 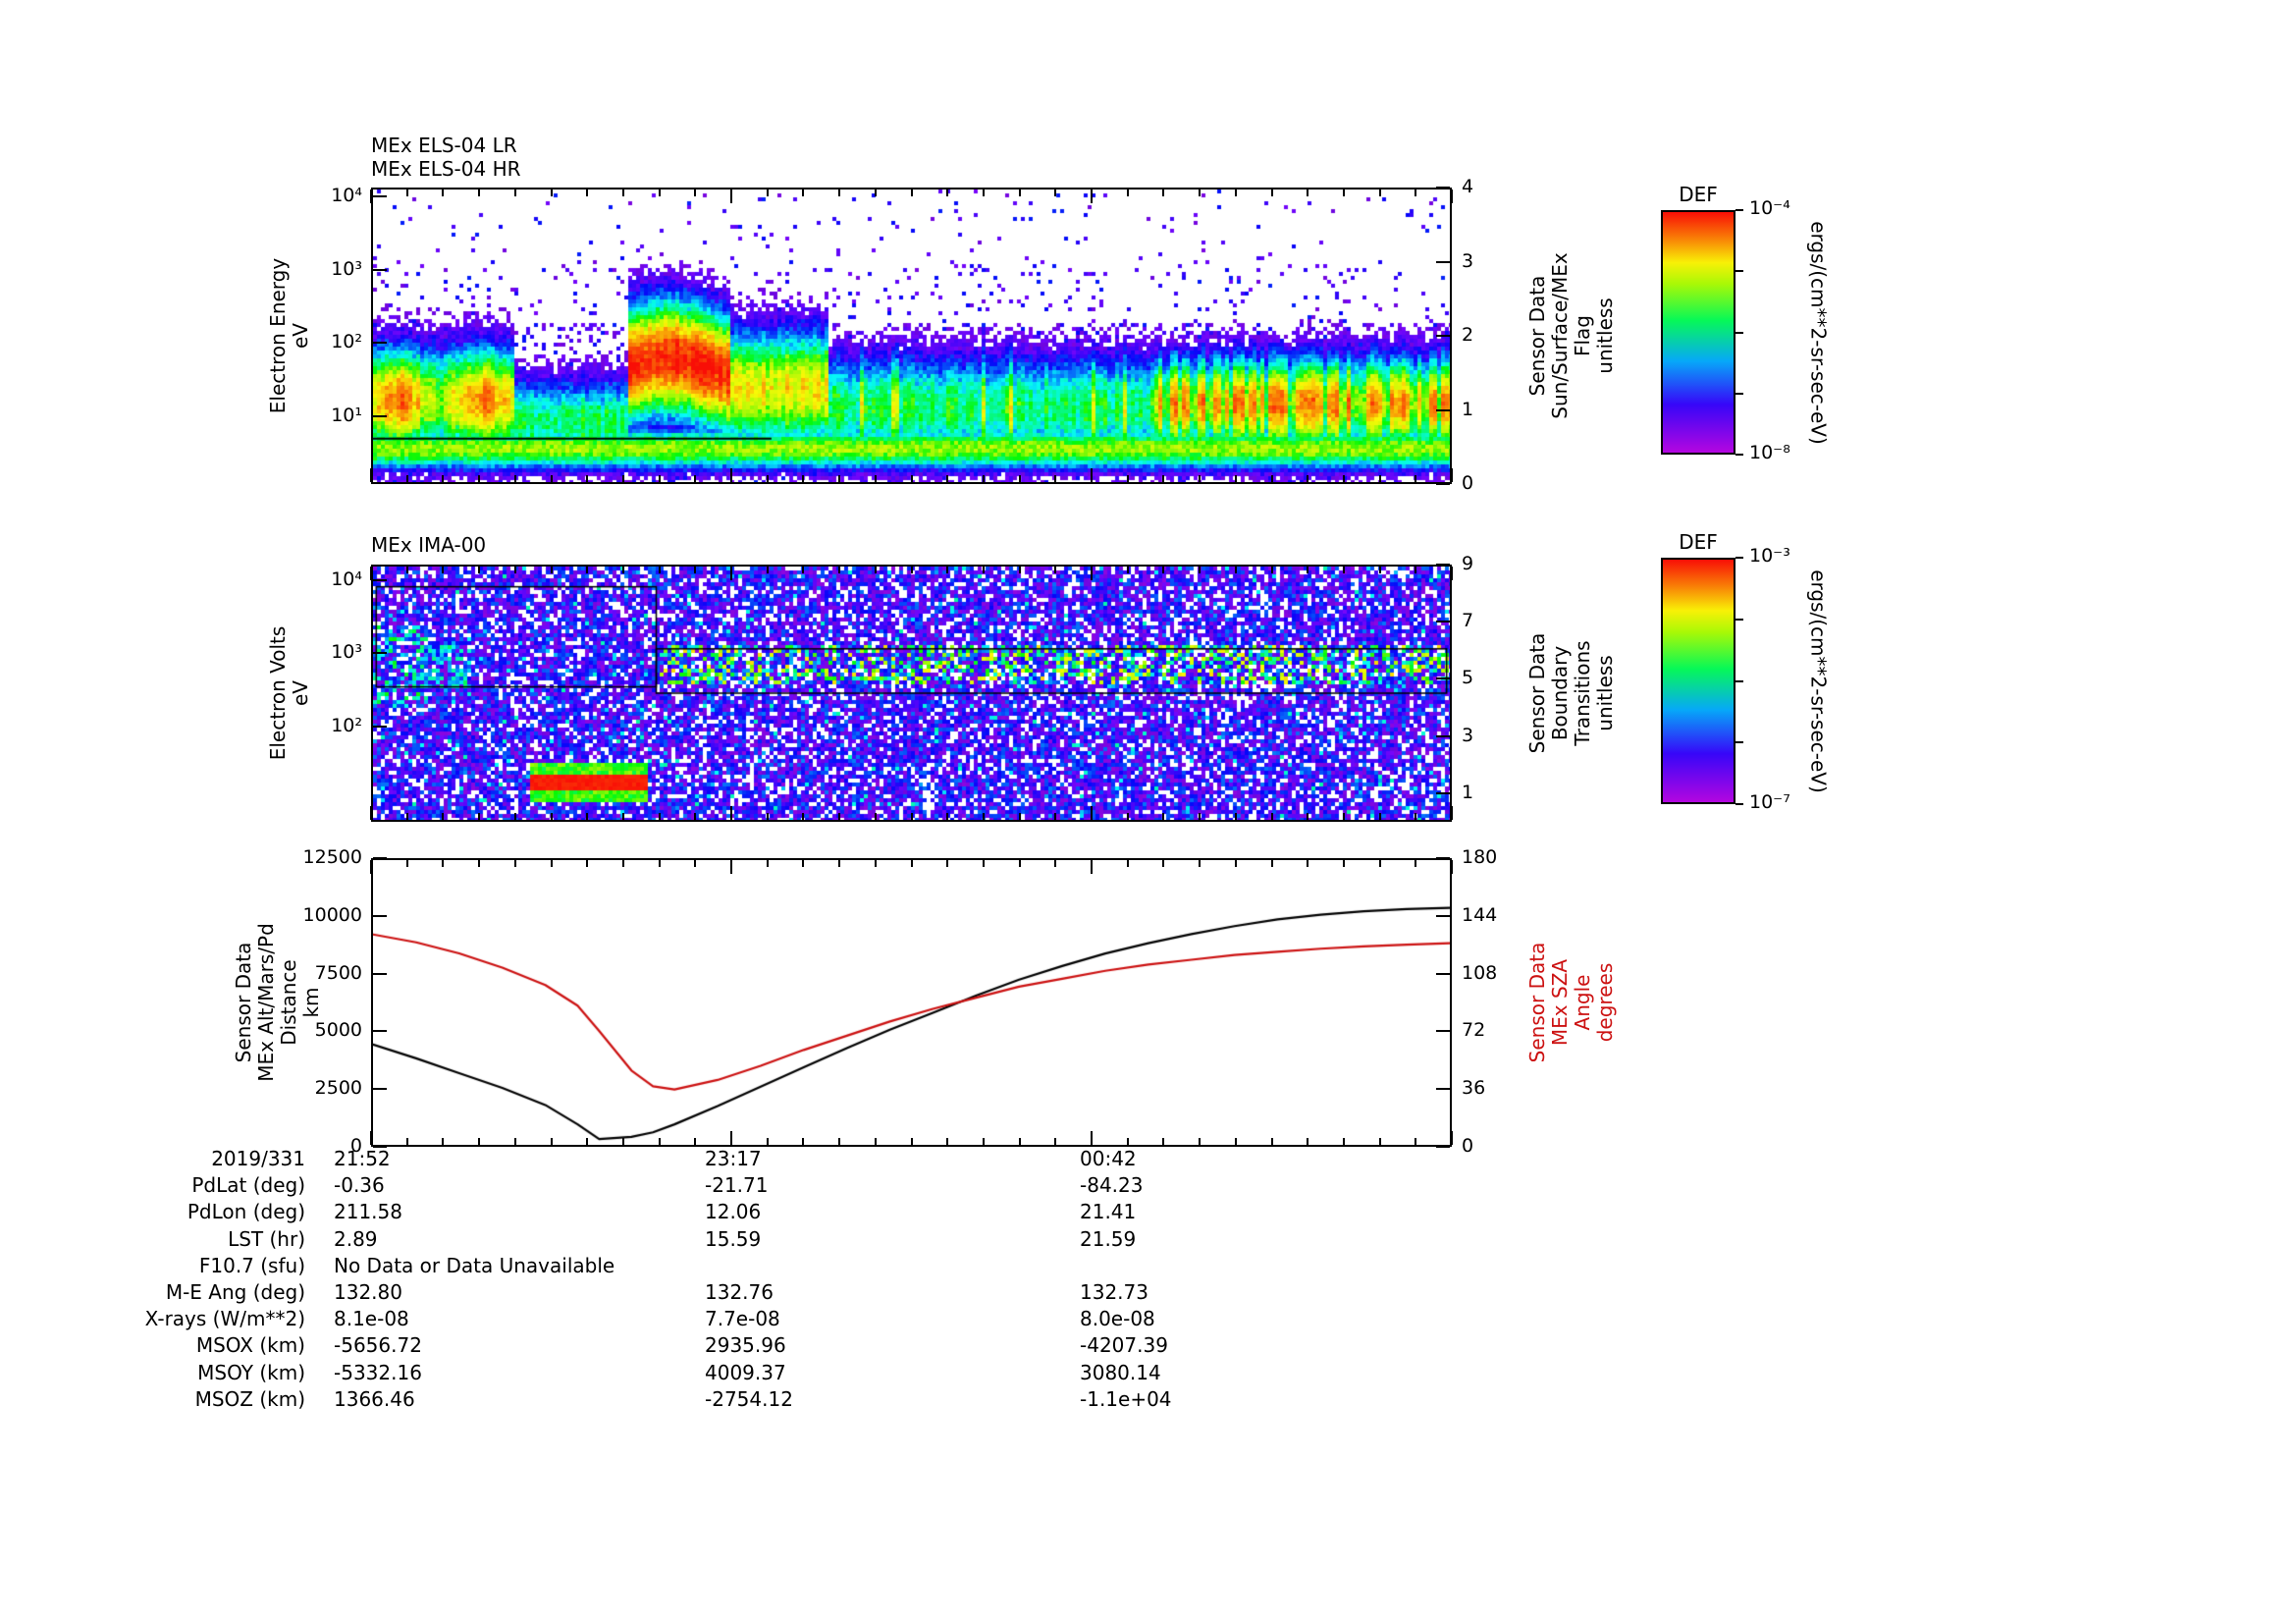 I want to click on els-energy-tick, so click(x=380, y=343).